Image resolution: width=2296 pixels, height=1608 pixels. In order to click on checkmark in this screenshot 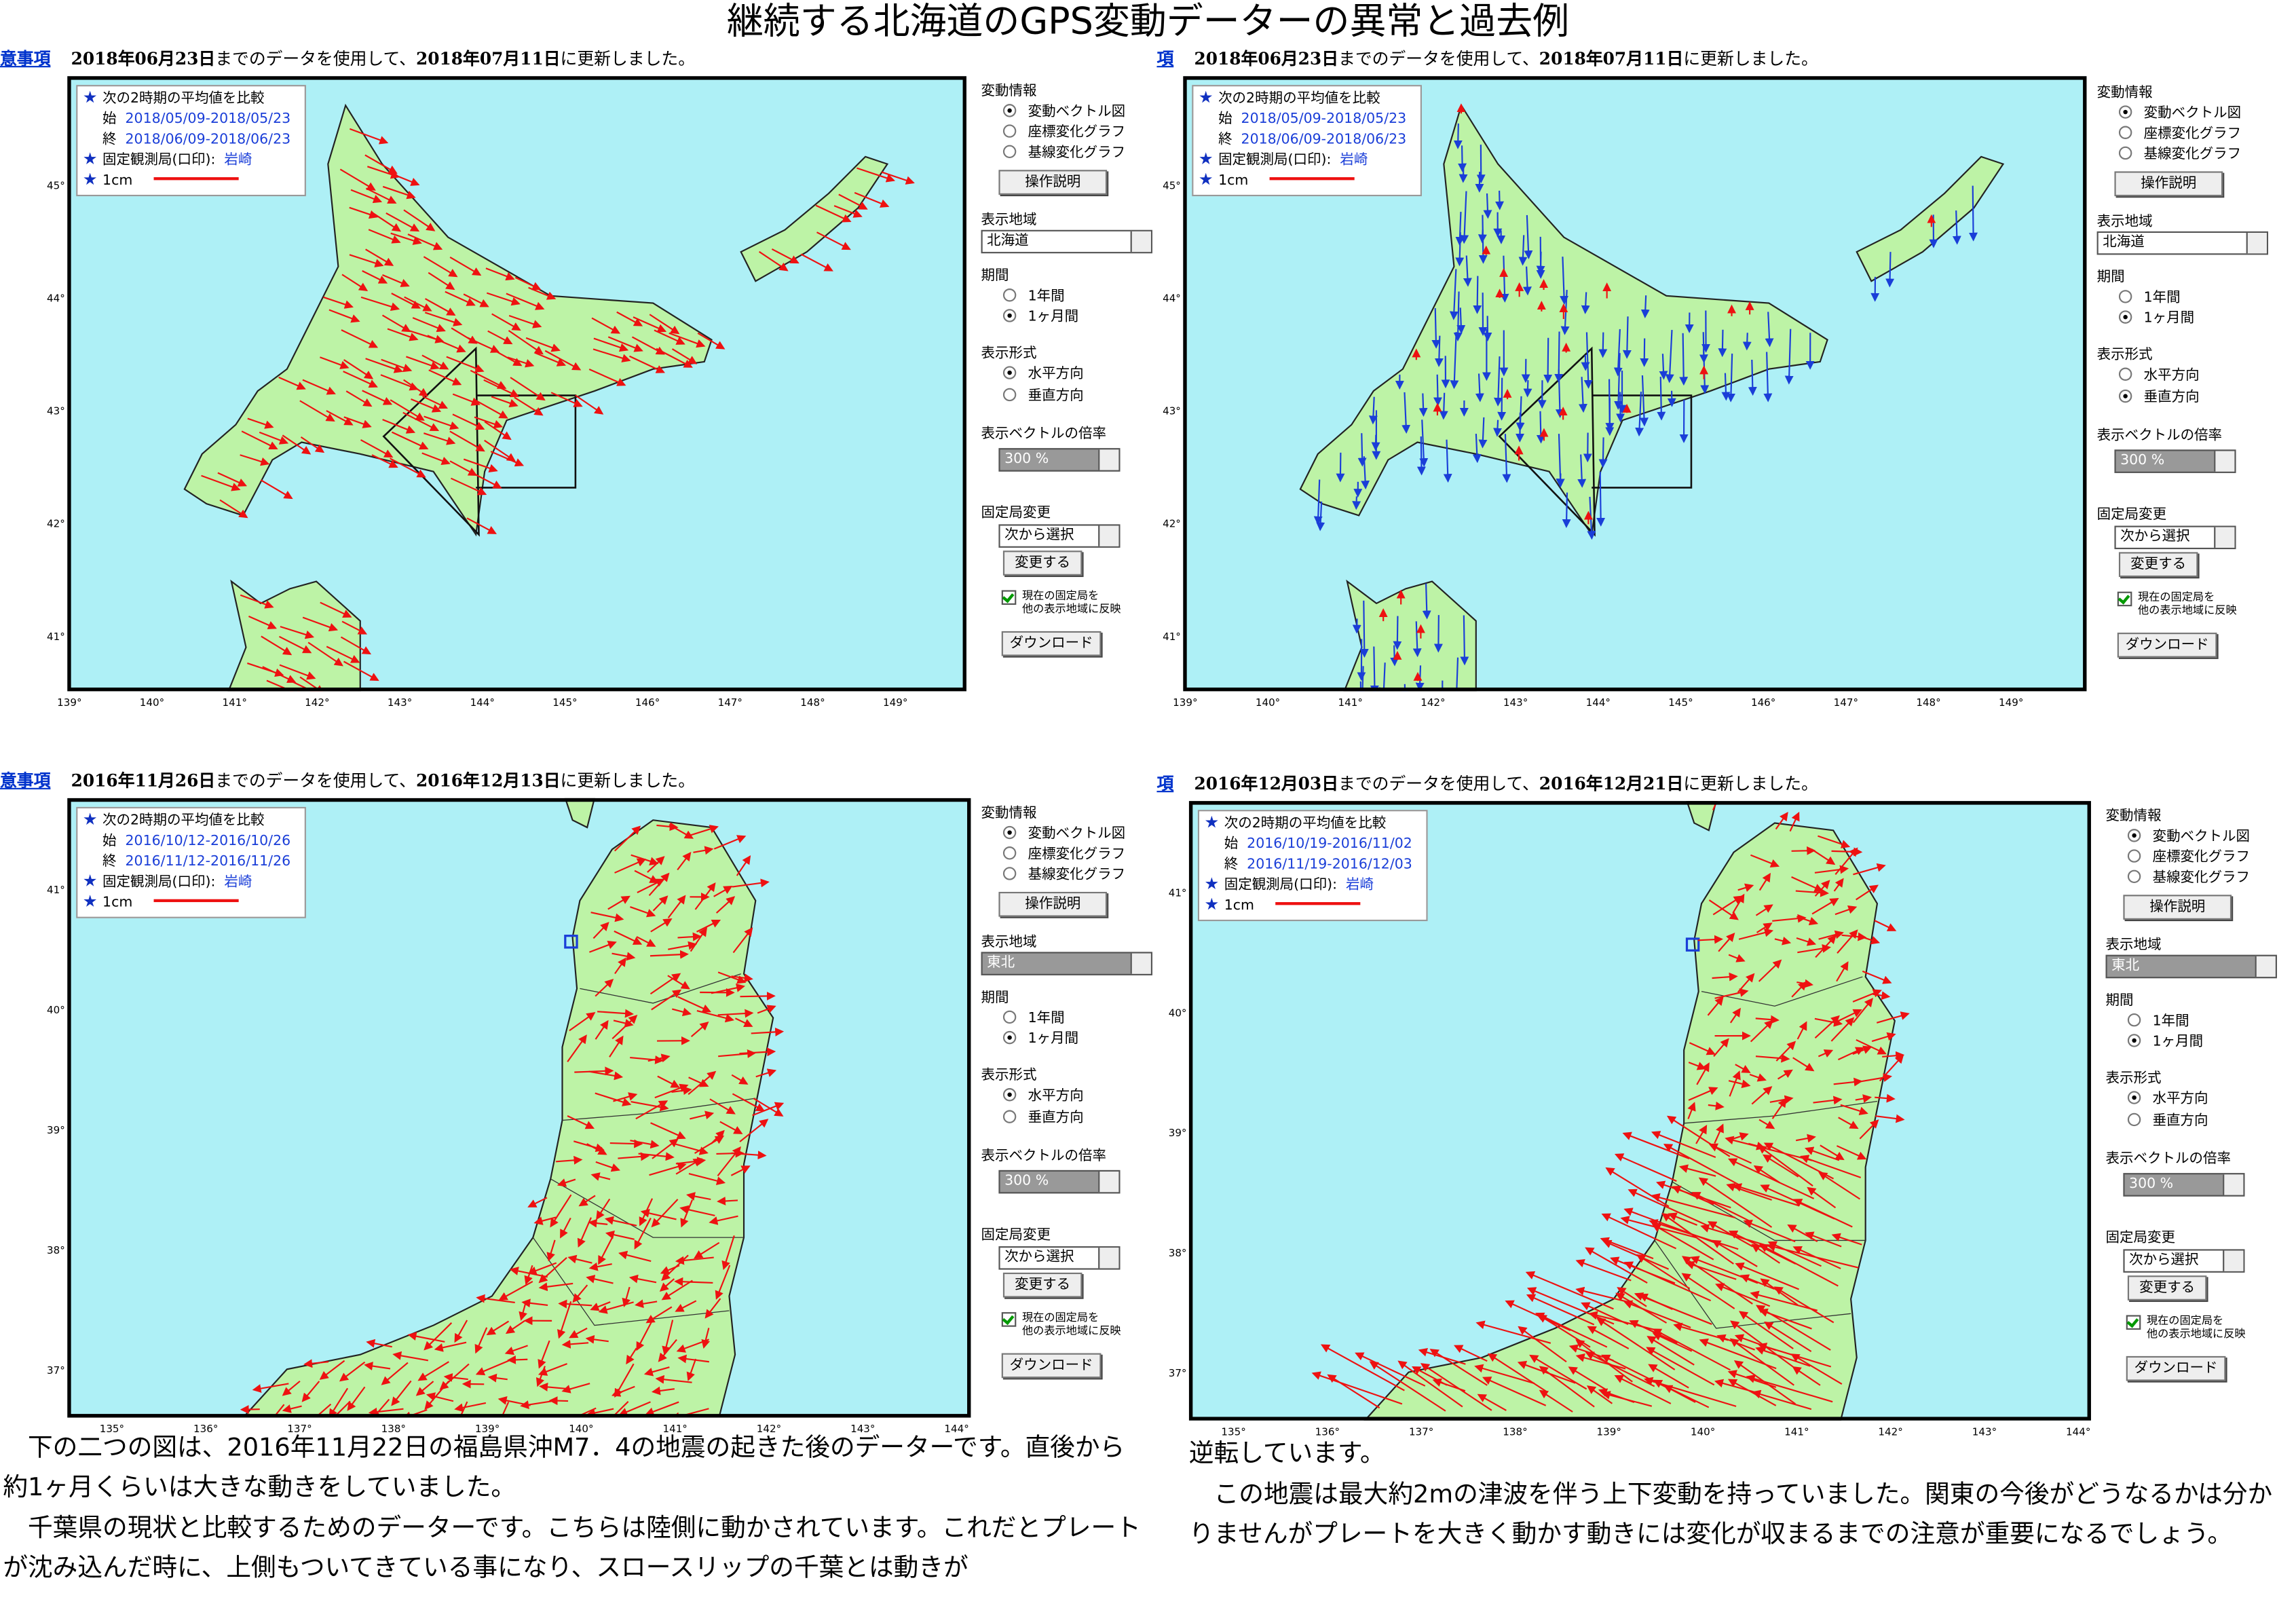, I will do `click(1008, 1319)`.